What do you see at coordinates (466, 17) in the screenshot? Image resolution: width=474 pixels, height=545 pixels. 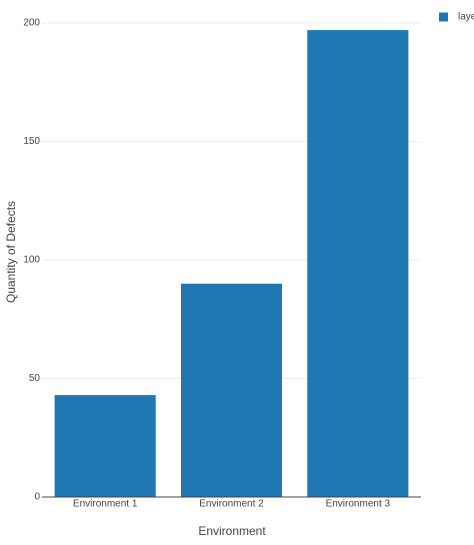 I see `legend-label: laye` at bounding box center [466, 17].